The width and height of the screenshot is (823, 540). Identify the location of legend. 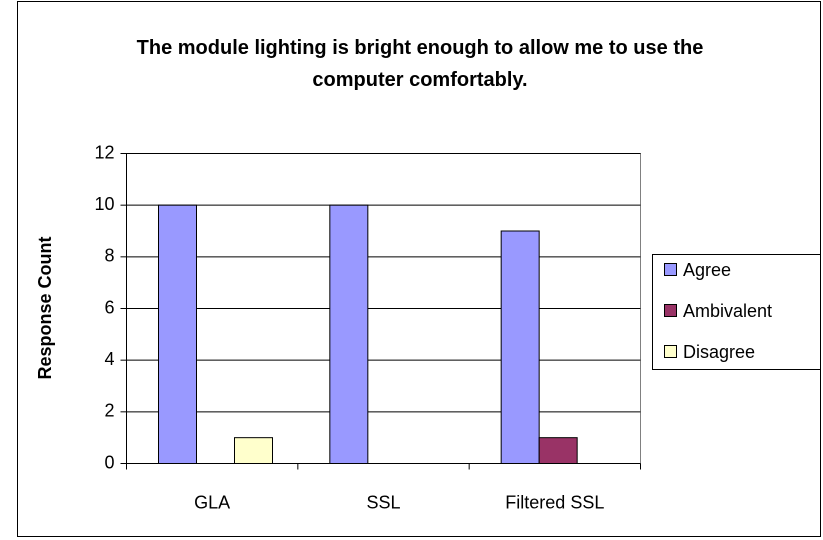
(736, 312).